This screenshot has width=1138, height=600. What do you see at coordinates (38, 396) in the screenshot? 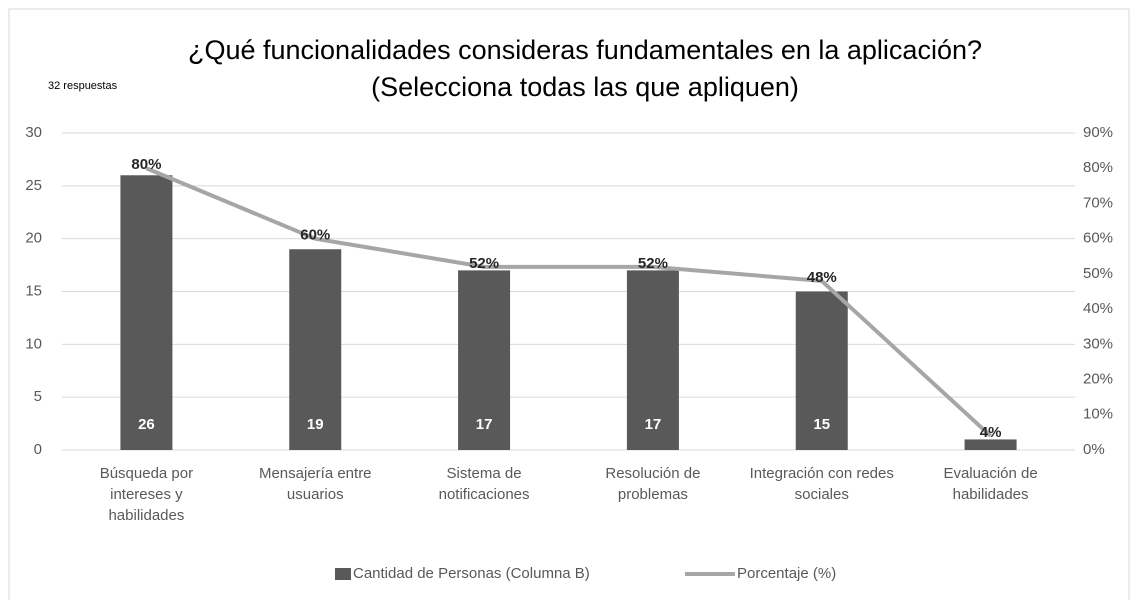
I see `y-tick-label: 5` at bounding box center [38, 396].